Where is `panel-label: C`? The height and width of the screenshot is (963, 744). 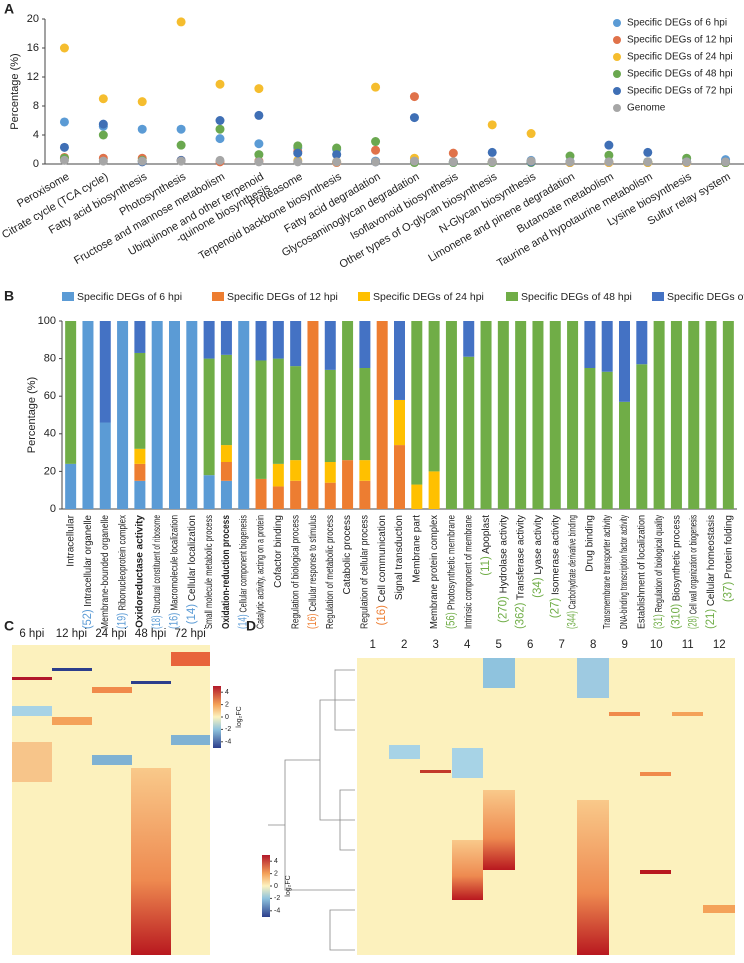 panel-label: C is located at coordinates (9, 626).